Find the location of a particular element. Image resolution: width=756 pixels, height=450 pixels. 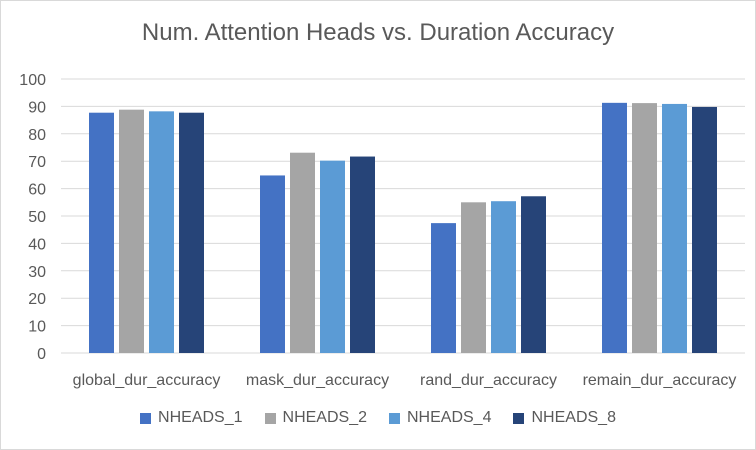

bar-nheads-4-global-dur-accuracy is located at coordinates (161, 232).